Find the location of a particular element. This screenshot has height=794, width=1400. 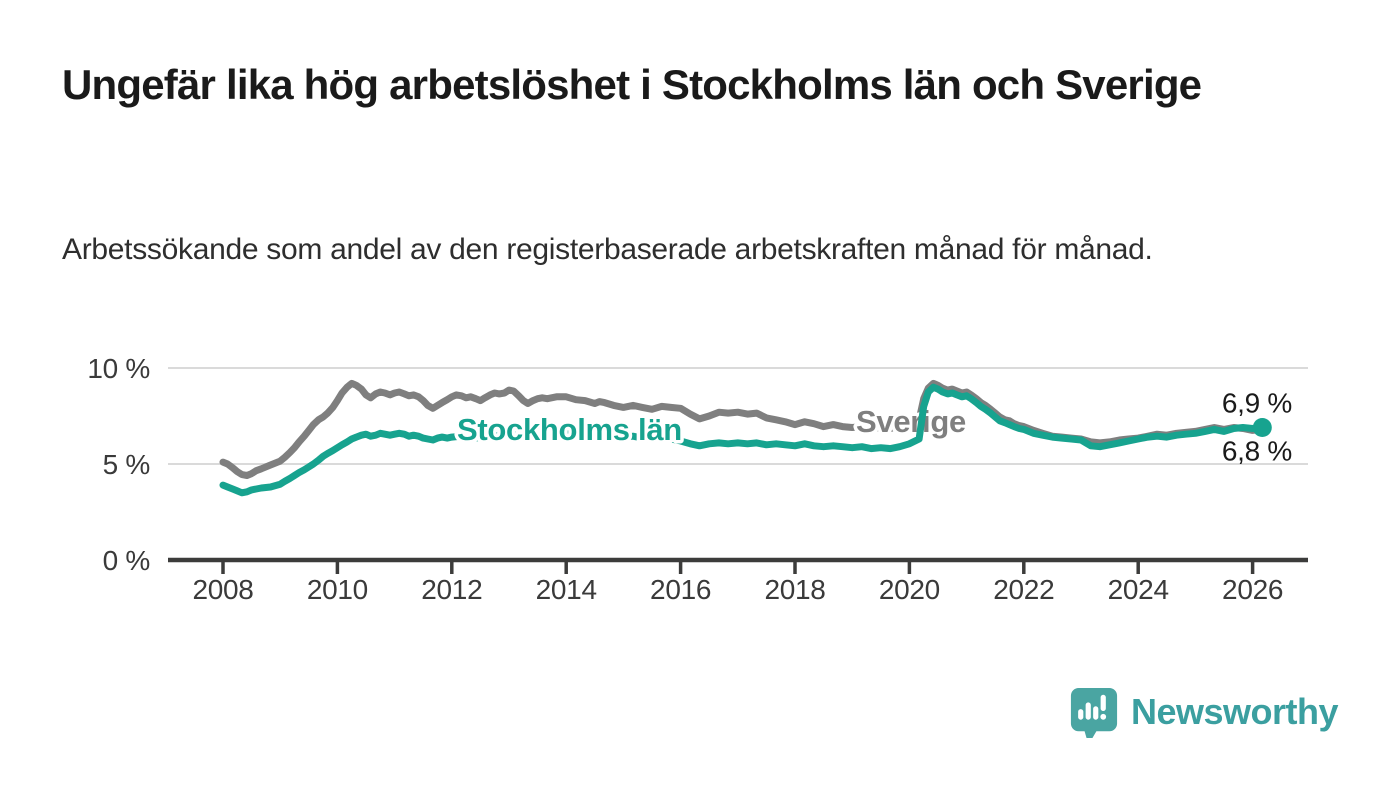

newsworthy-wordmark: Newsworthy is located at coordinates (1234, 711).